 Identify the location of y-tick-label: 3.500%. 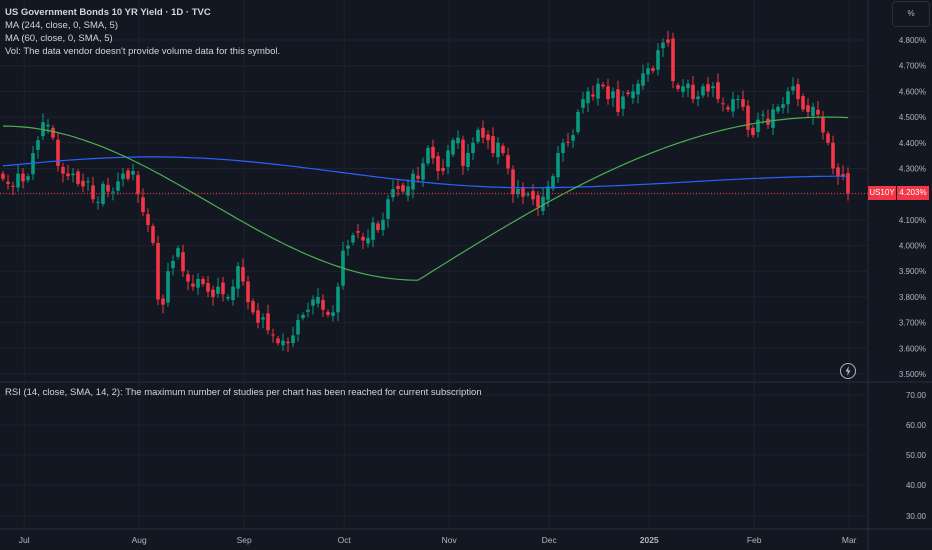
(912, 374).